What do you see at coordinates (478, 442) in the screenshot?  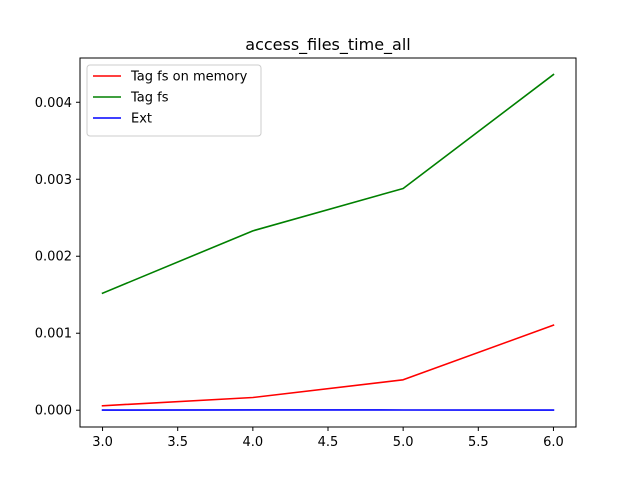 I see `x-tick-label: 5.5` at bounding box center [478, 442].